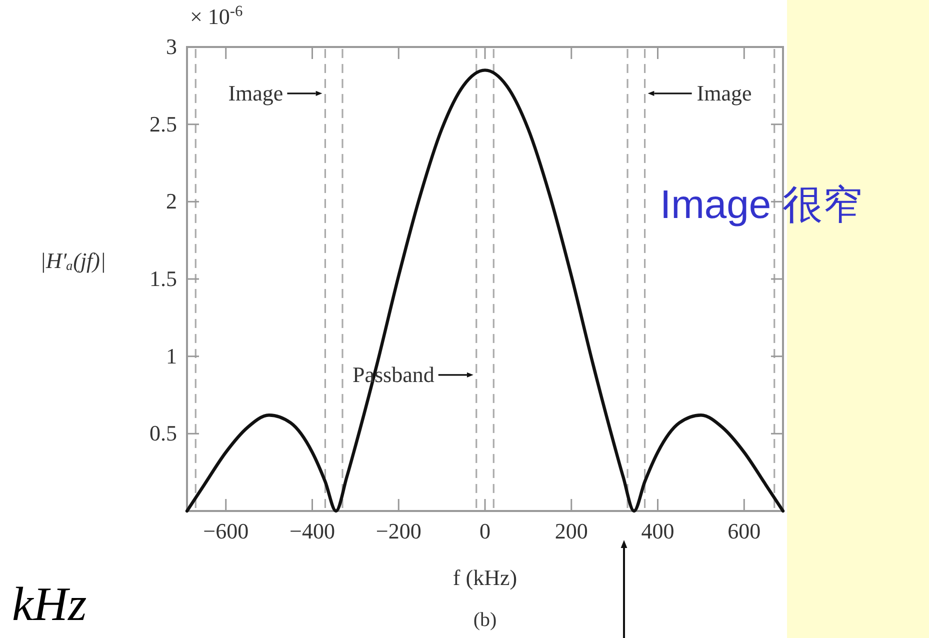 The height and width of the screenshot is (638, 929). I want to click on y-tick-label: 1.5, so click(163, 279).